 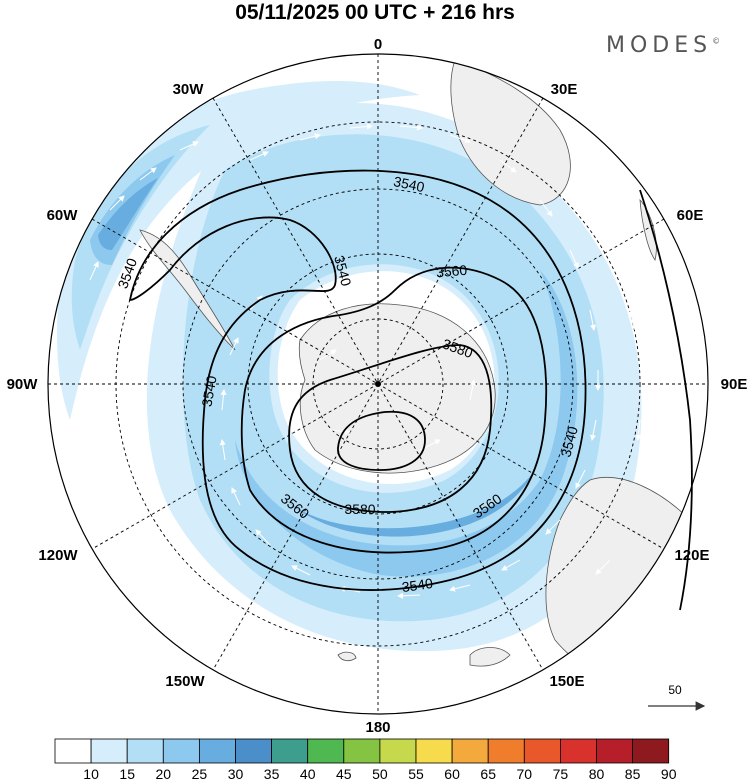 I want to click on contour-label: 3580, so click(x=359, y=509).